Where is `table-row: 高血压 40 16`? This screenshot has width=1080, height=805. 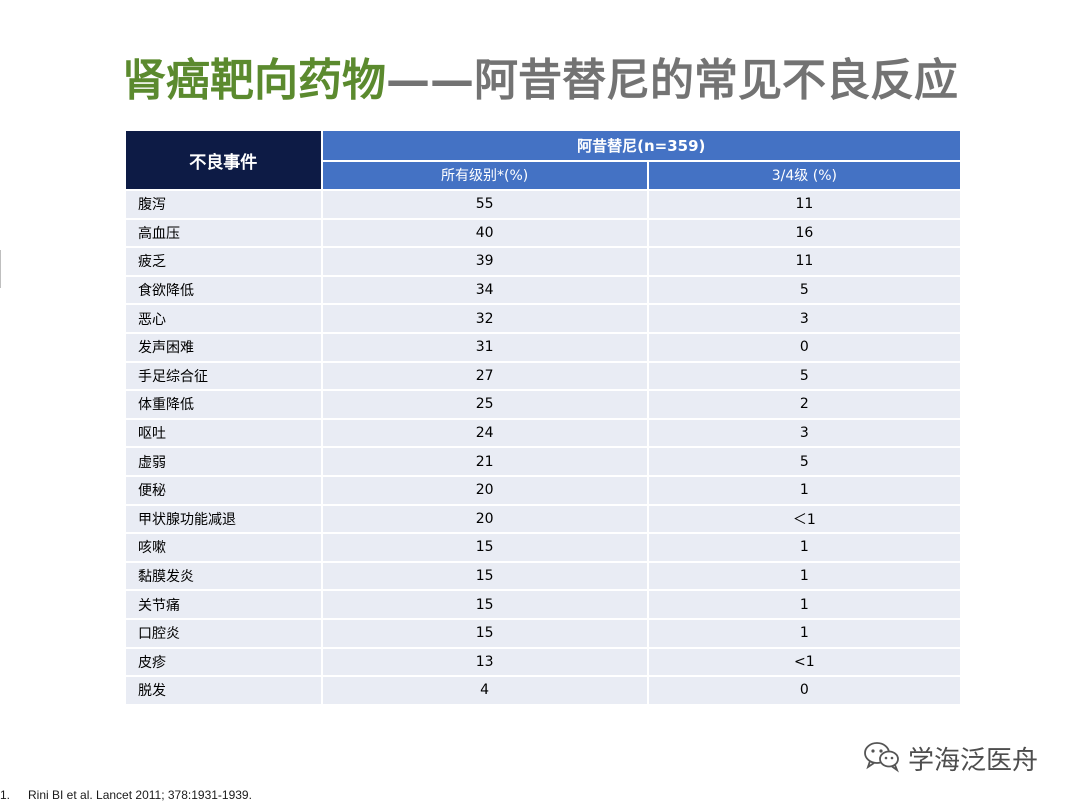
table-row: 高血压 40 16 is located at coordinates (543, 233).